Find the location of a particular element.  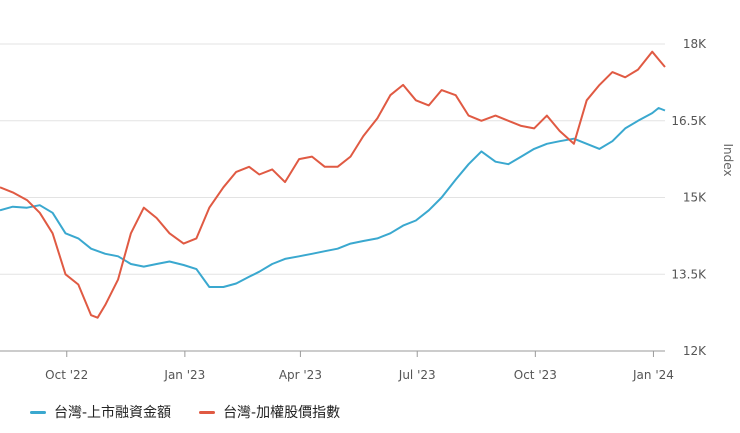

x-tick-label: Oct '23 is located at coordinates (535, 375).